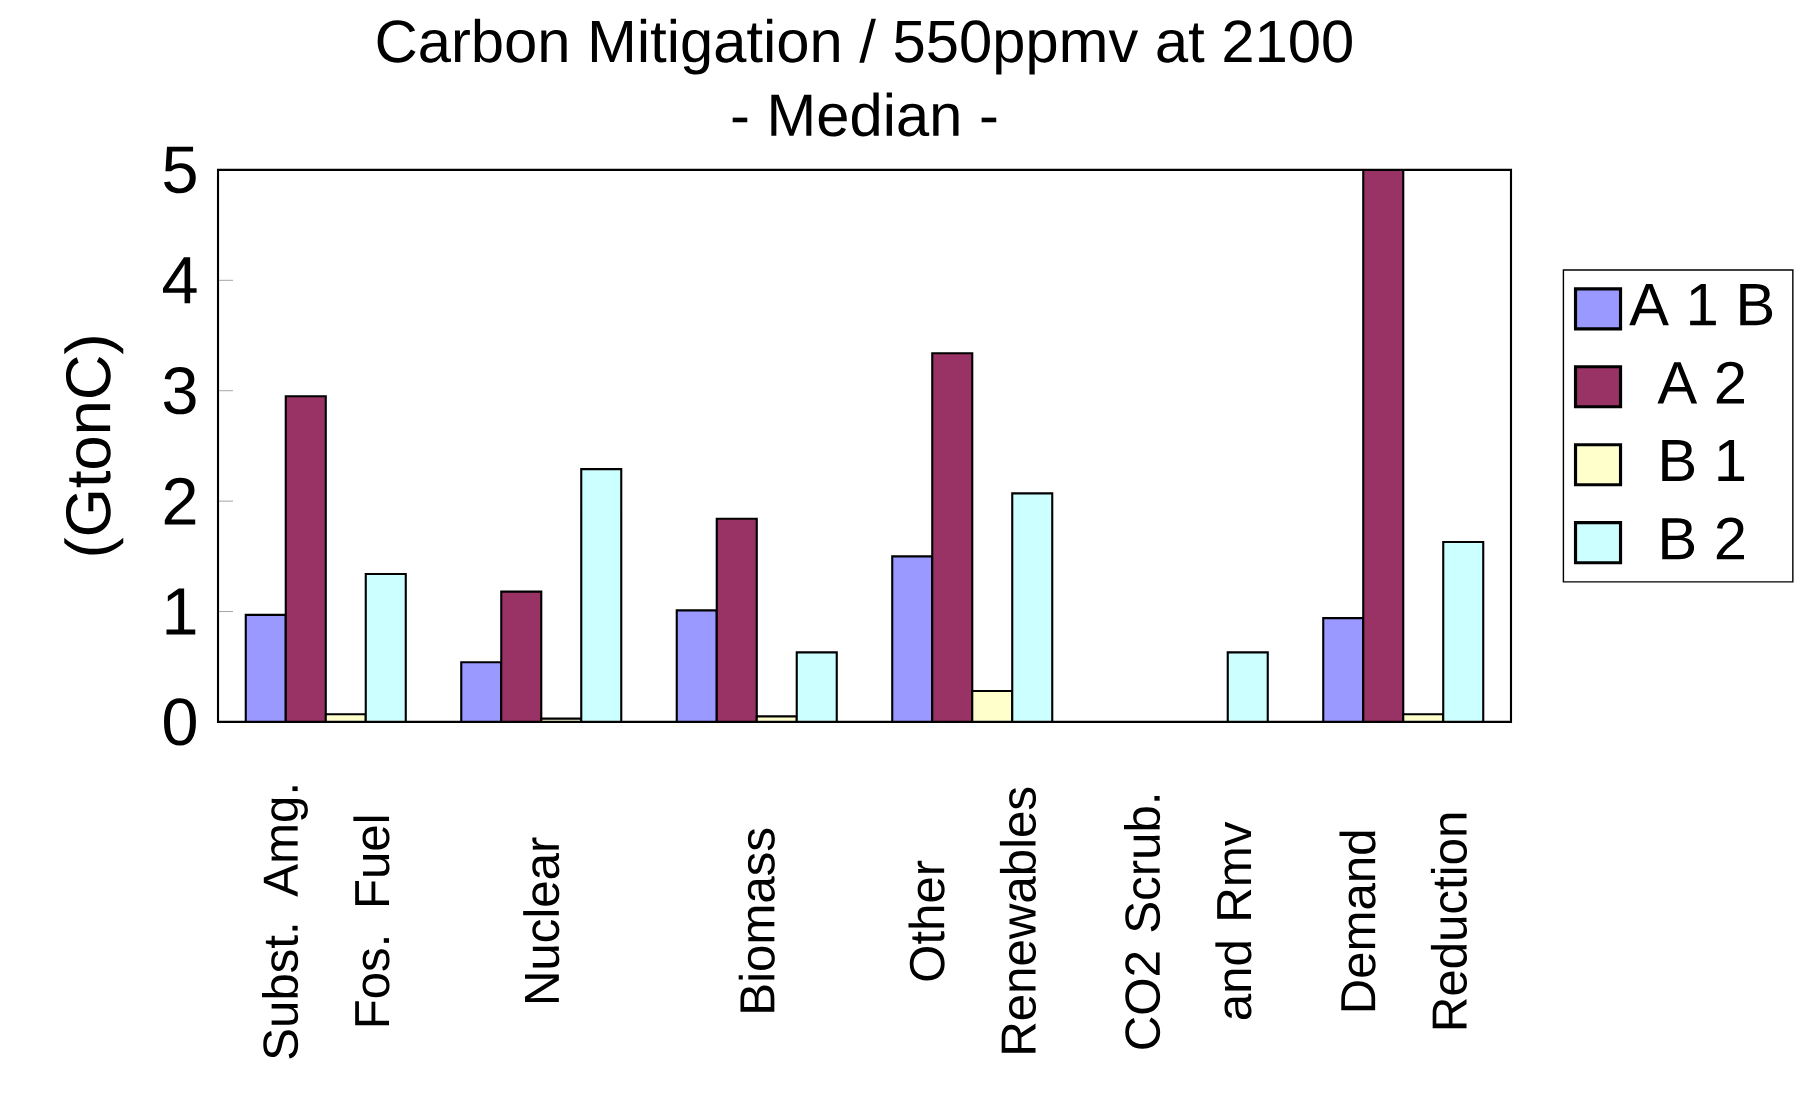  What do you see at coordinates (94, 446) in the screenshot?
I see `y-axis-title: (GtonC)` at bounding box center [94, 446].